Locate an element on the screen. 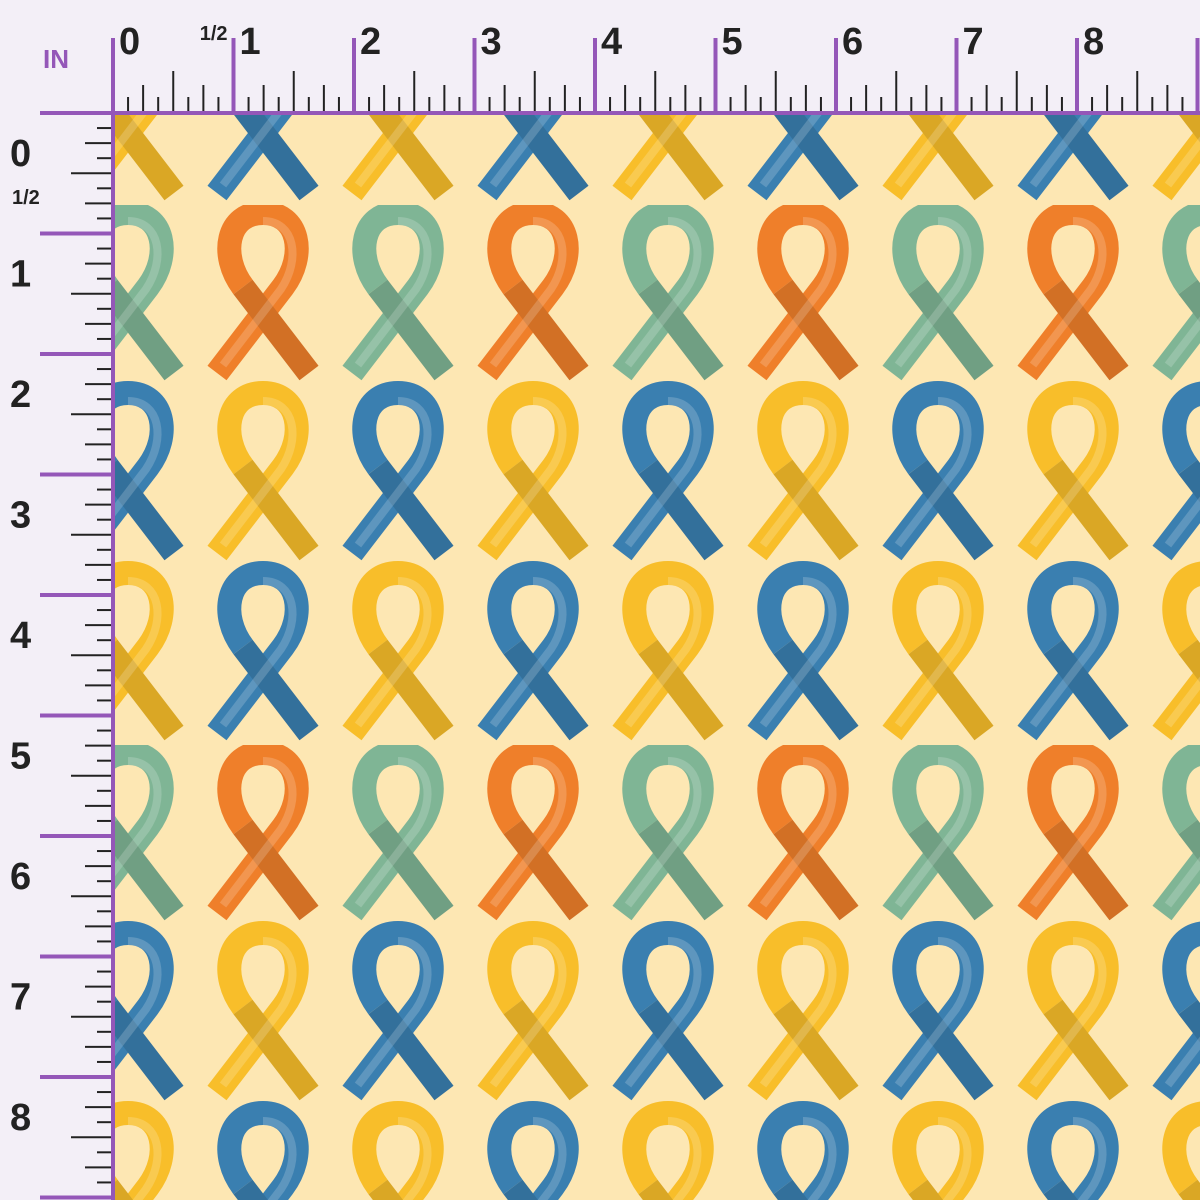  top-ruler-label: 8 is located at coordinates (1093, 42).